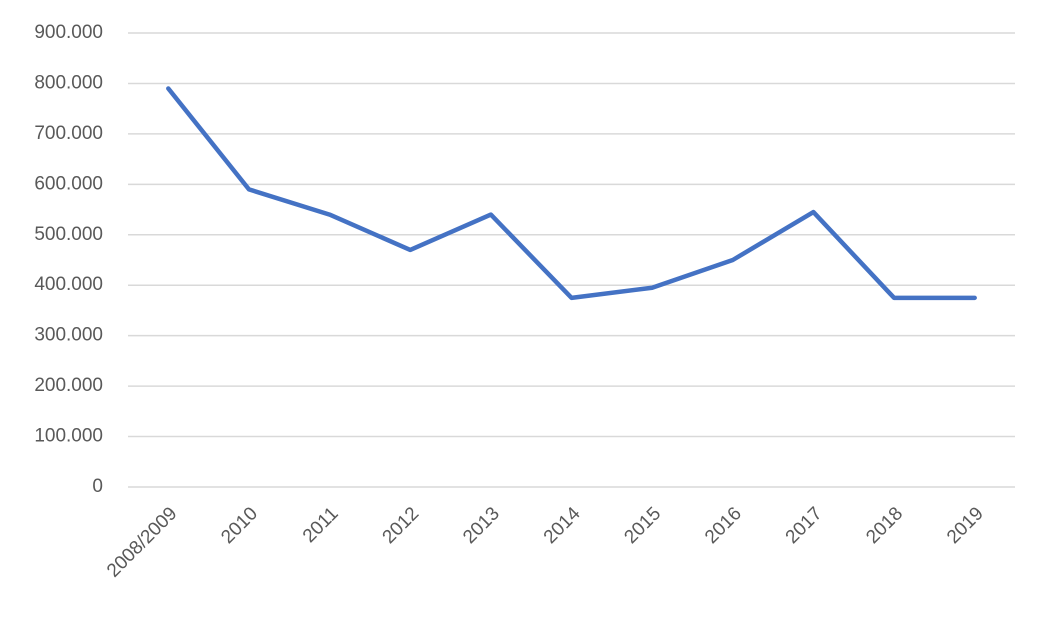 The height and width of the screenshot is (632, 1051). What do you see at coordinates (68, 284) in the screenshot?
I see `y-tick-label: 400.000` at bounding box center [68, 284].